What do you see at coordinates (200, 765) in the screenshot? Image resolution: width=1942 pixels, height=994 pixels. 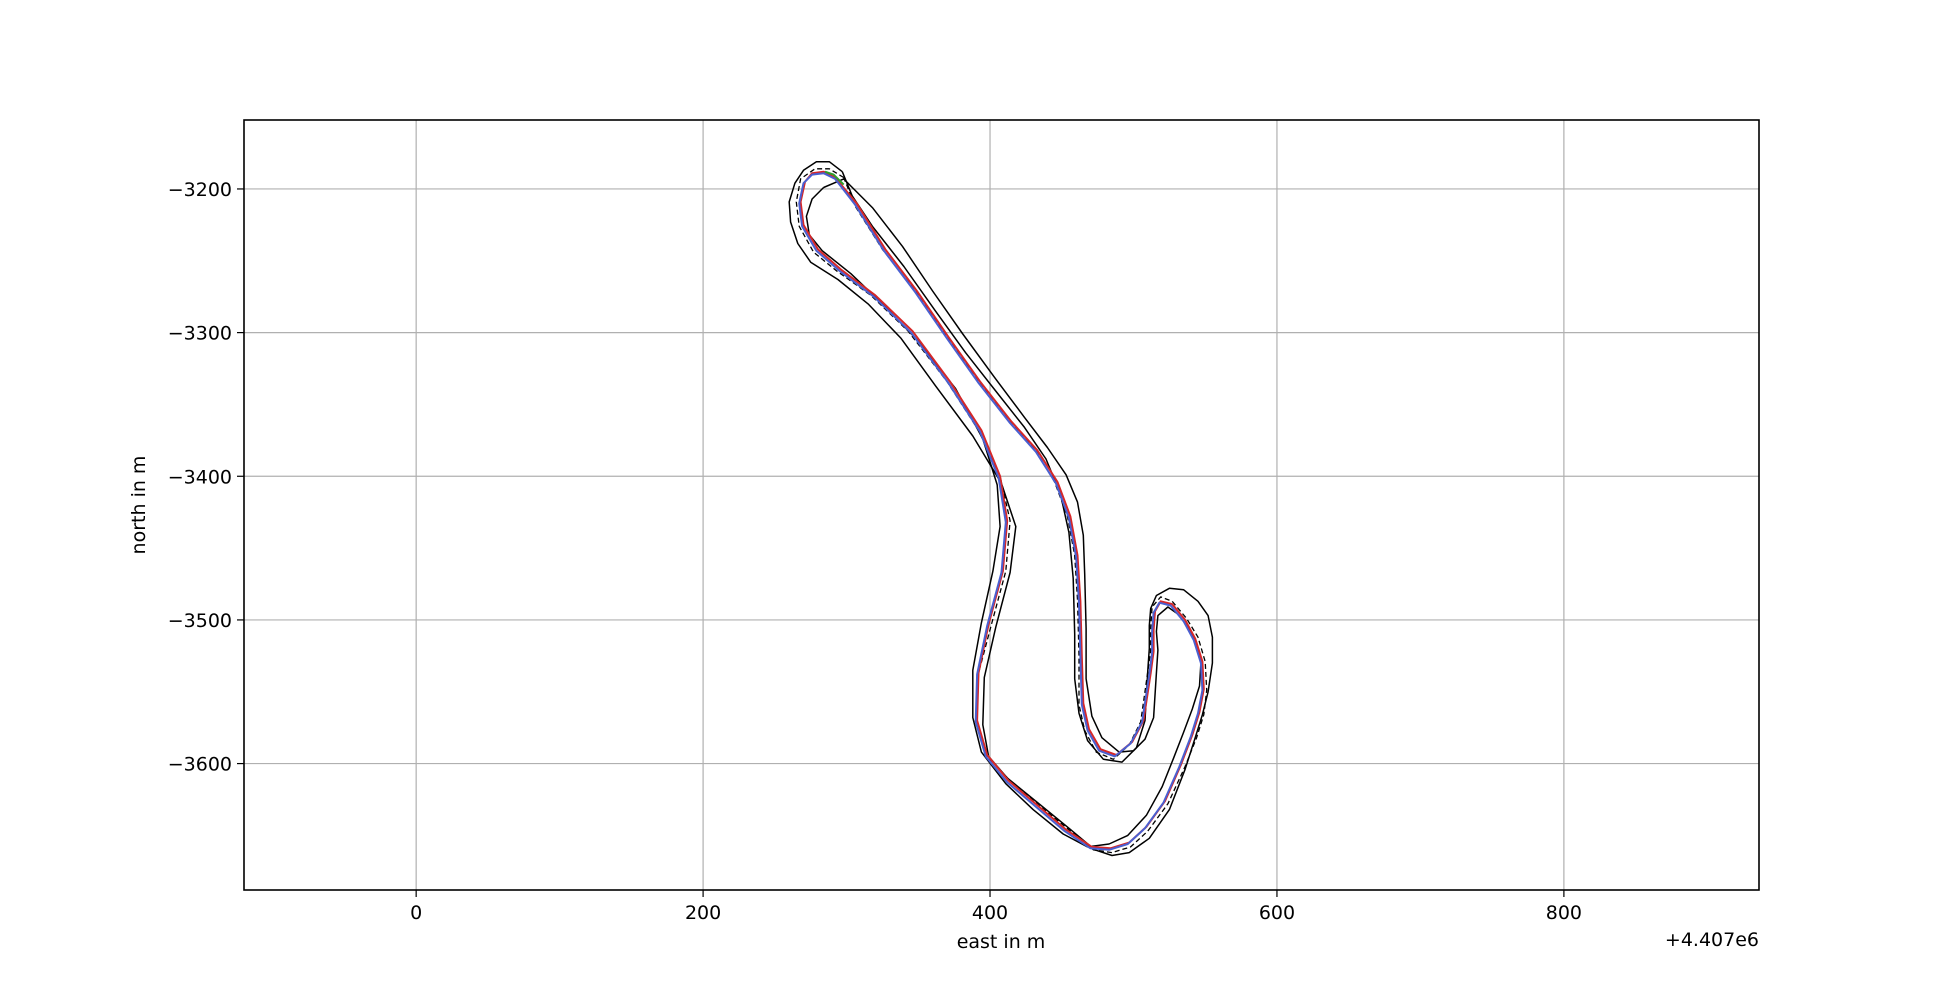 I see `y-tick-label: −3600` at bounding box center [200, 765].